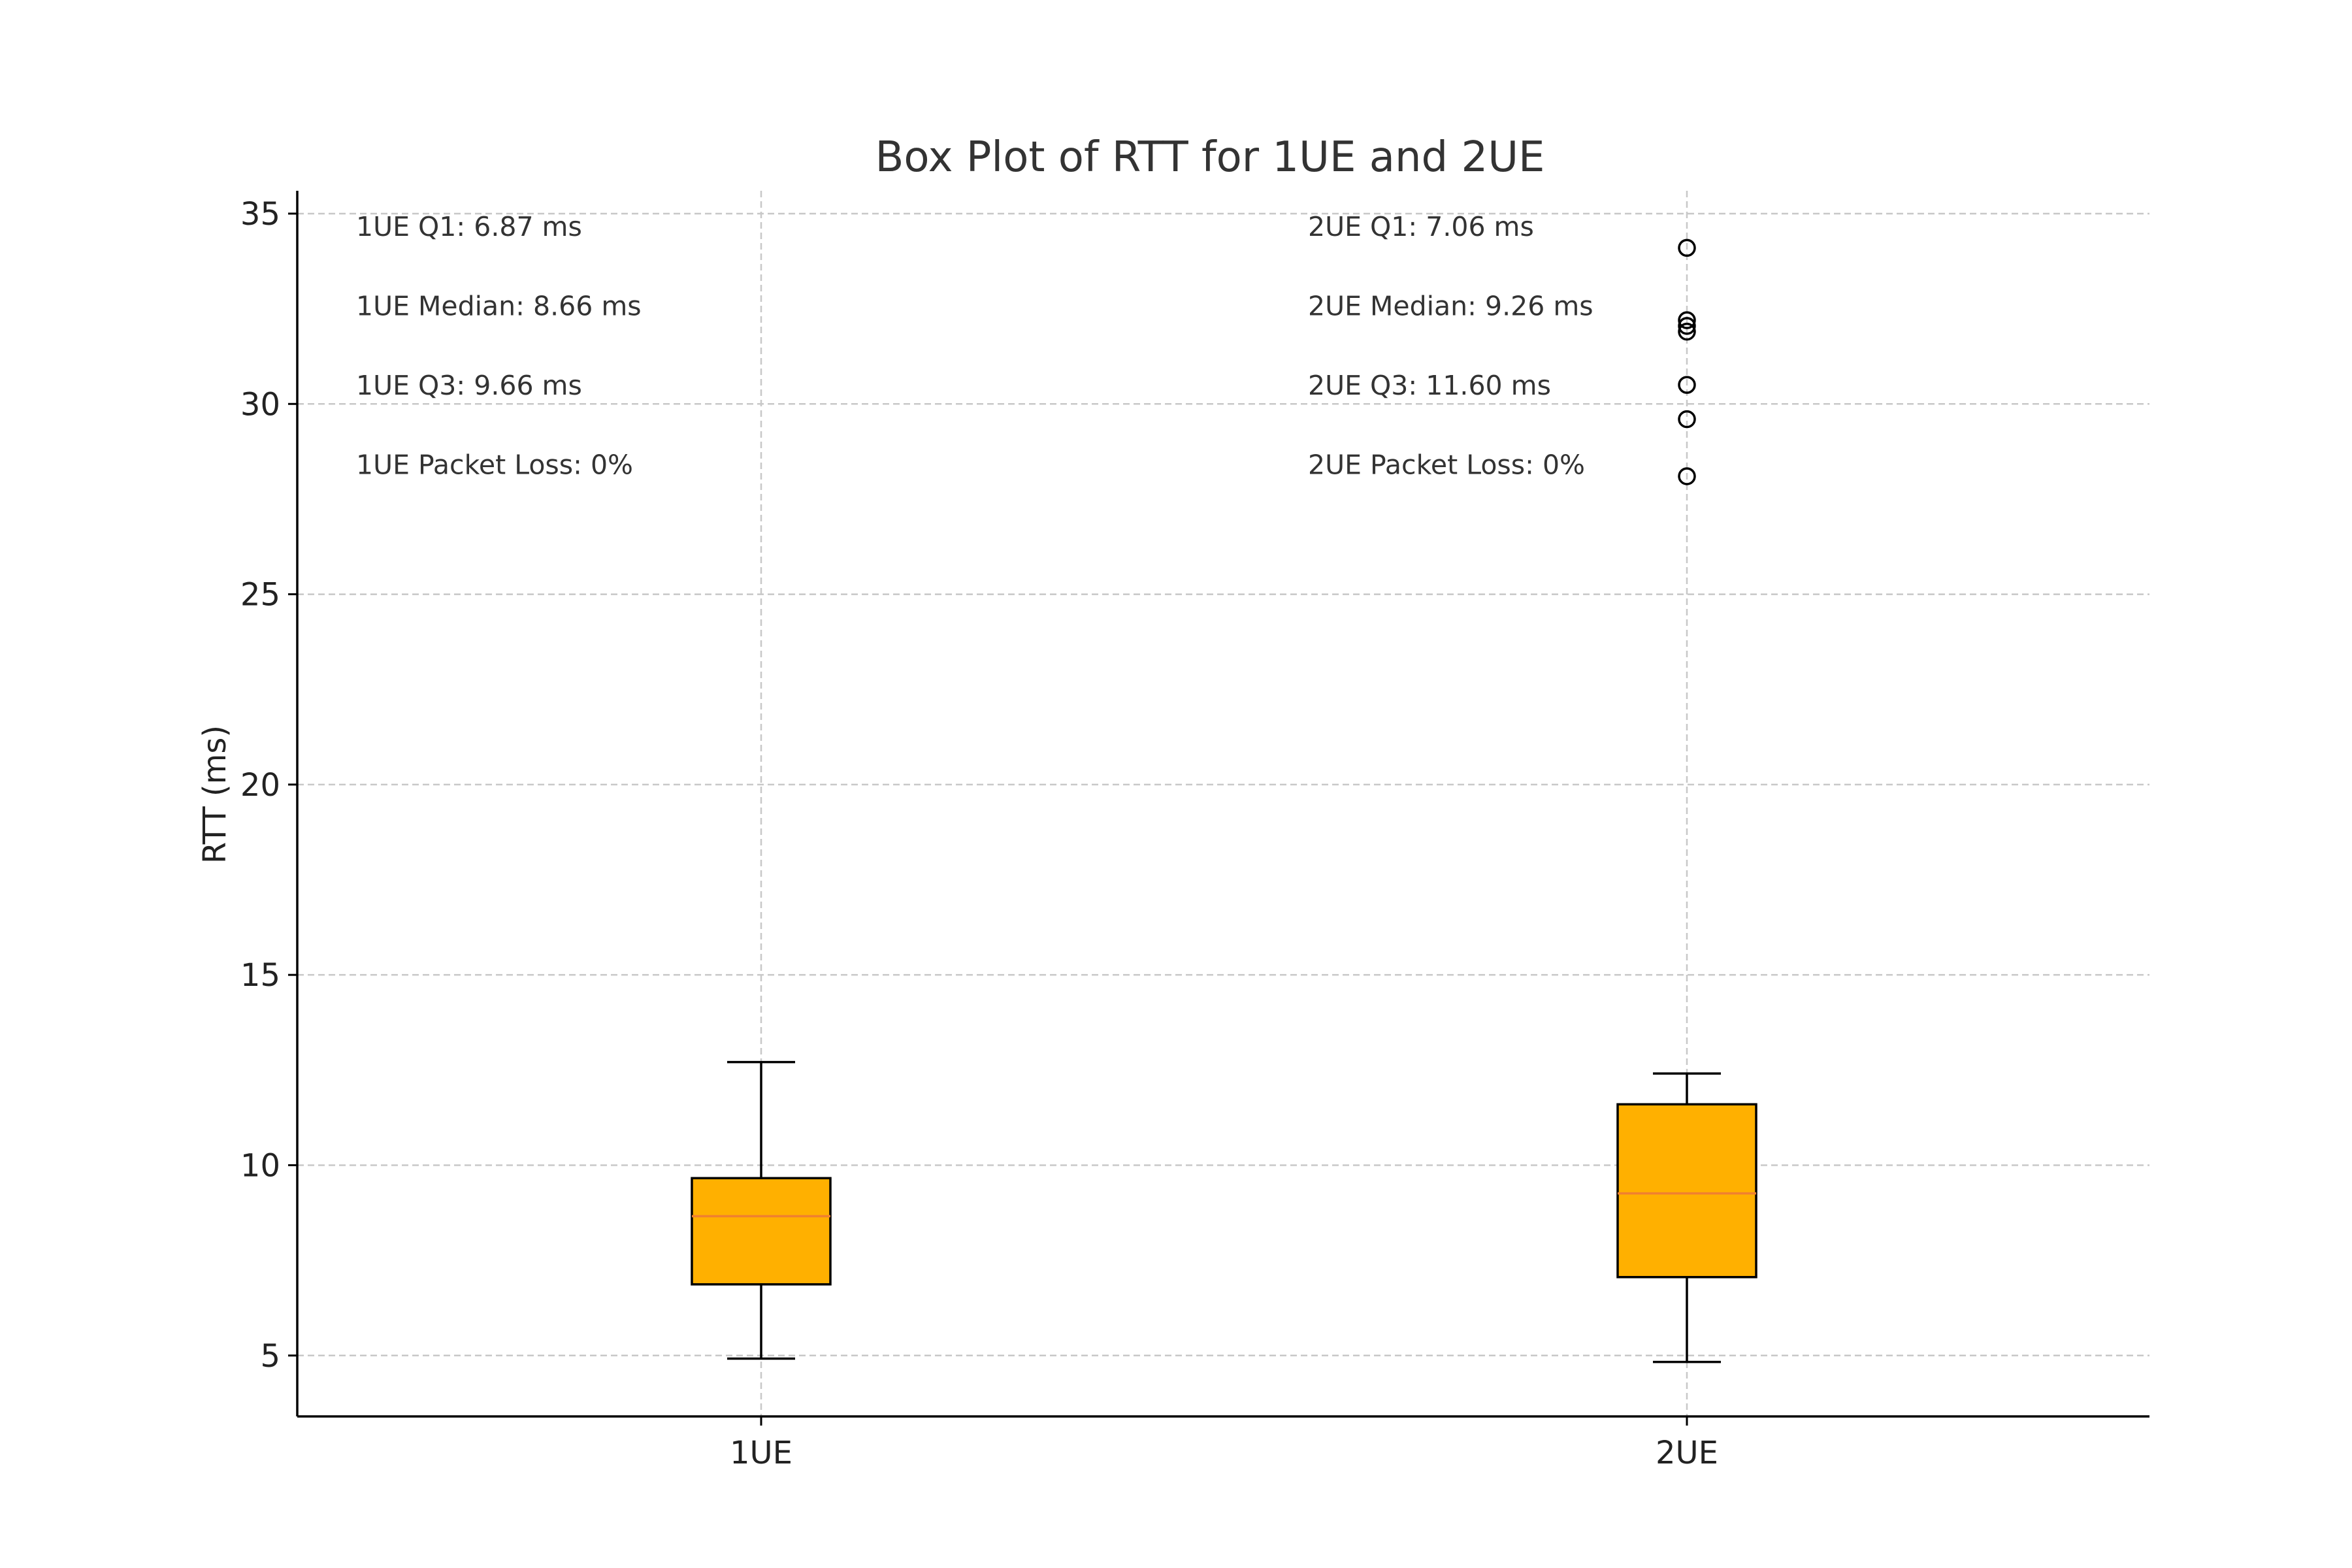  What do you see at coordinates (1687, 1453) in the screenshot?
I see `x-tick-label-2UE: 2UE` at bounding box center [1687, 1453].